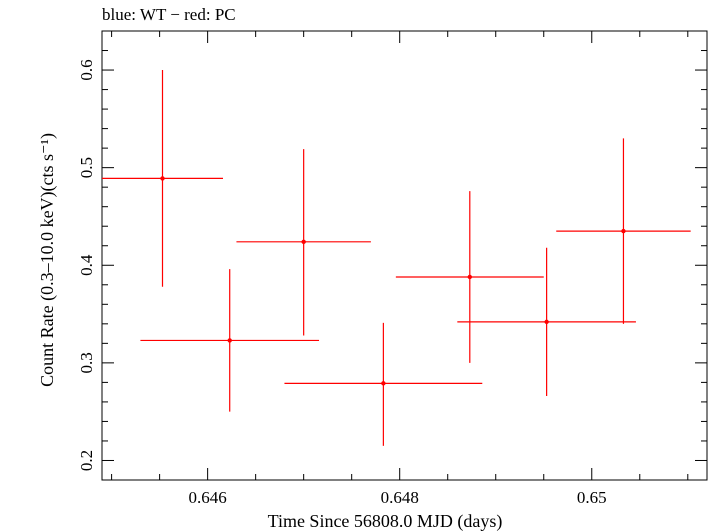  What do you see at coordinates (592, 497) in the screenshot?
I see `x-tick-label: 0.65` at bounding box center [592, 497].